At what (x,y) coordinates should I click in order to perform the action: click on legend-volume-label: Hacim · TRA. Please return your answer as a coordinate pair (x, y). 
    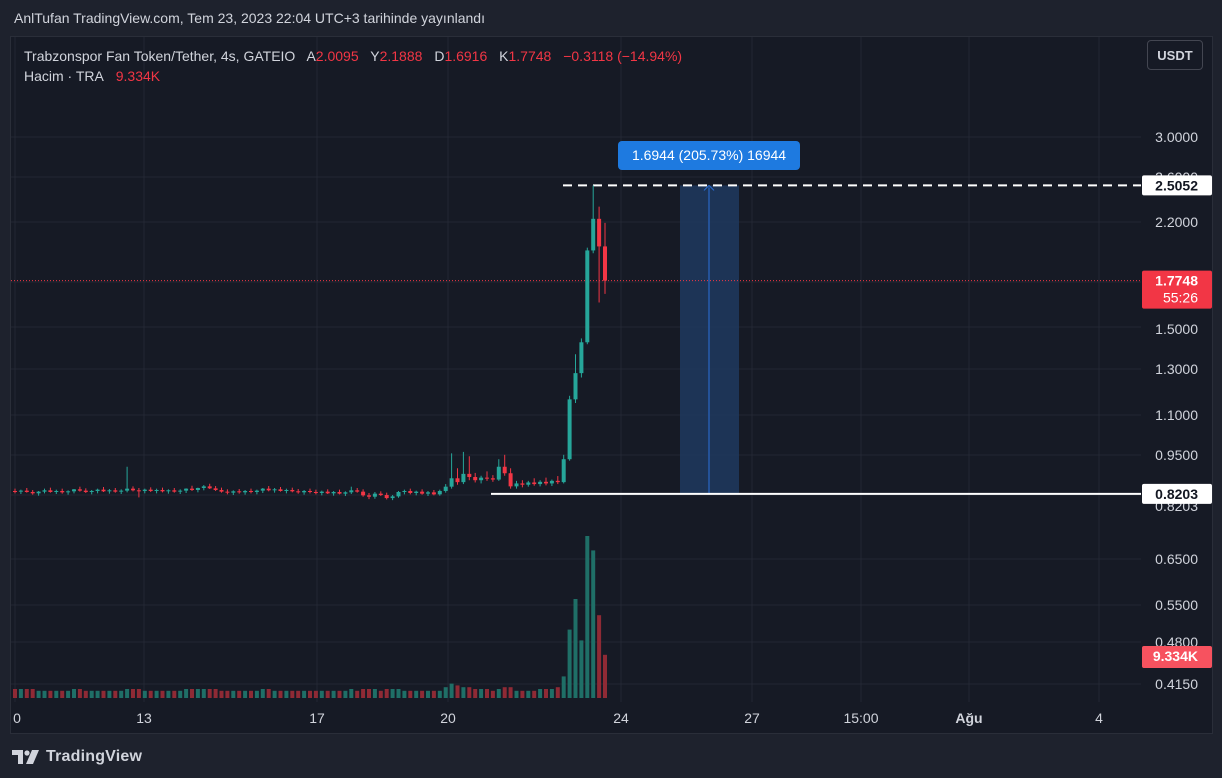
    Looking at the image, I should click on (64, 76).